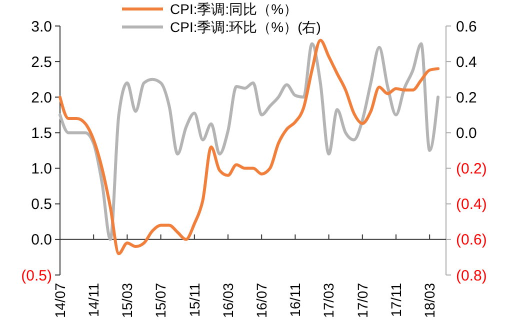 Image resolution: width=506 pixels, height=329 pixels. Describe the element at coordinates (41, 27) in the screenshot. I see `y-tick-label: 3.0` at that location.